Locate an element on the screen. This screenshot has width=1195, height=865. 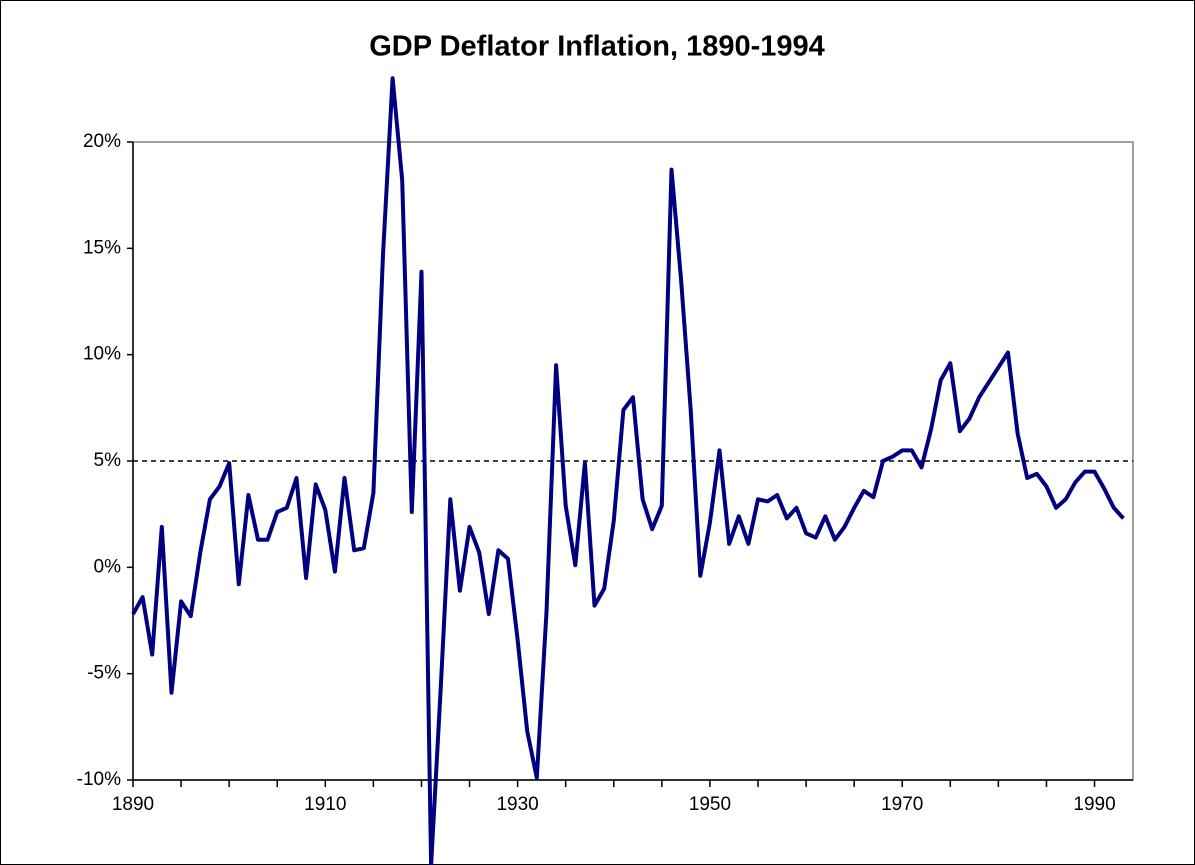
y-tick-label: -10% is located at coordinates (99, 779).